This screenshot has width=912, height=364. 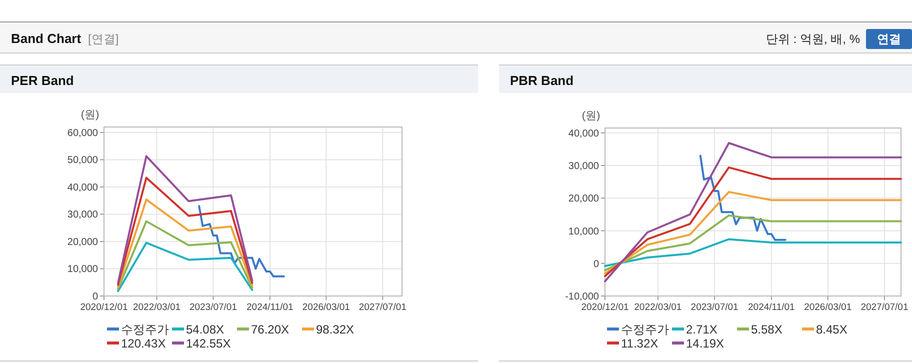 What do you see at coordinates (335, 329) in the screenshot?
I see `legend-label: 98.32X` at bounding box center [335, 329].